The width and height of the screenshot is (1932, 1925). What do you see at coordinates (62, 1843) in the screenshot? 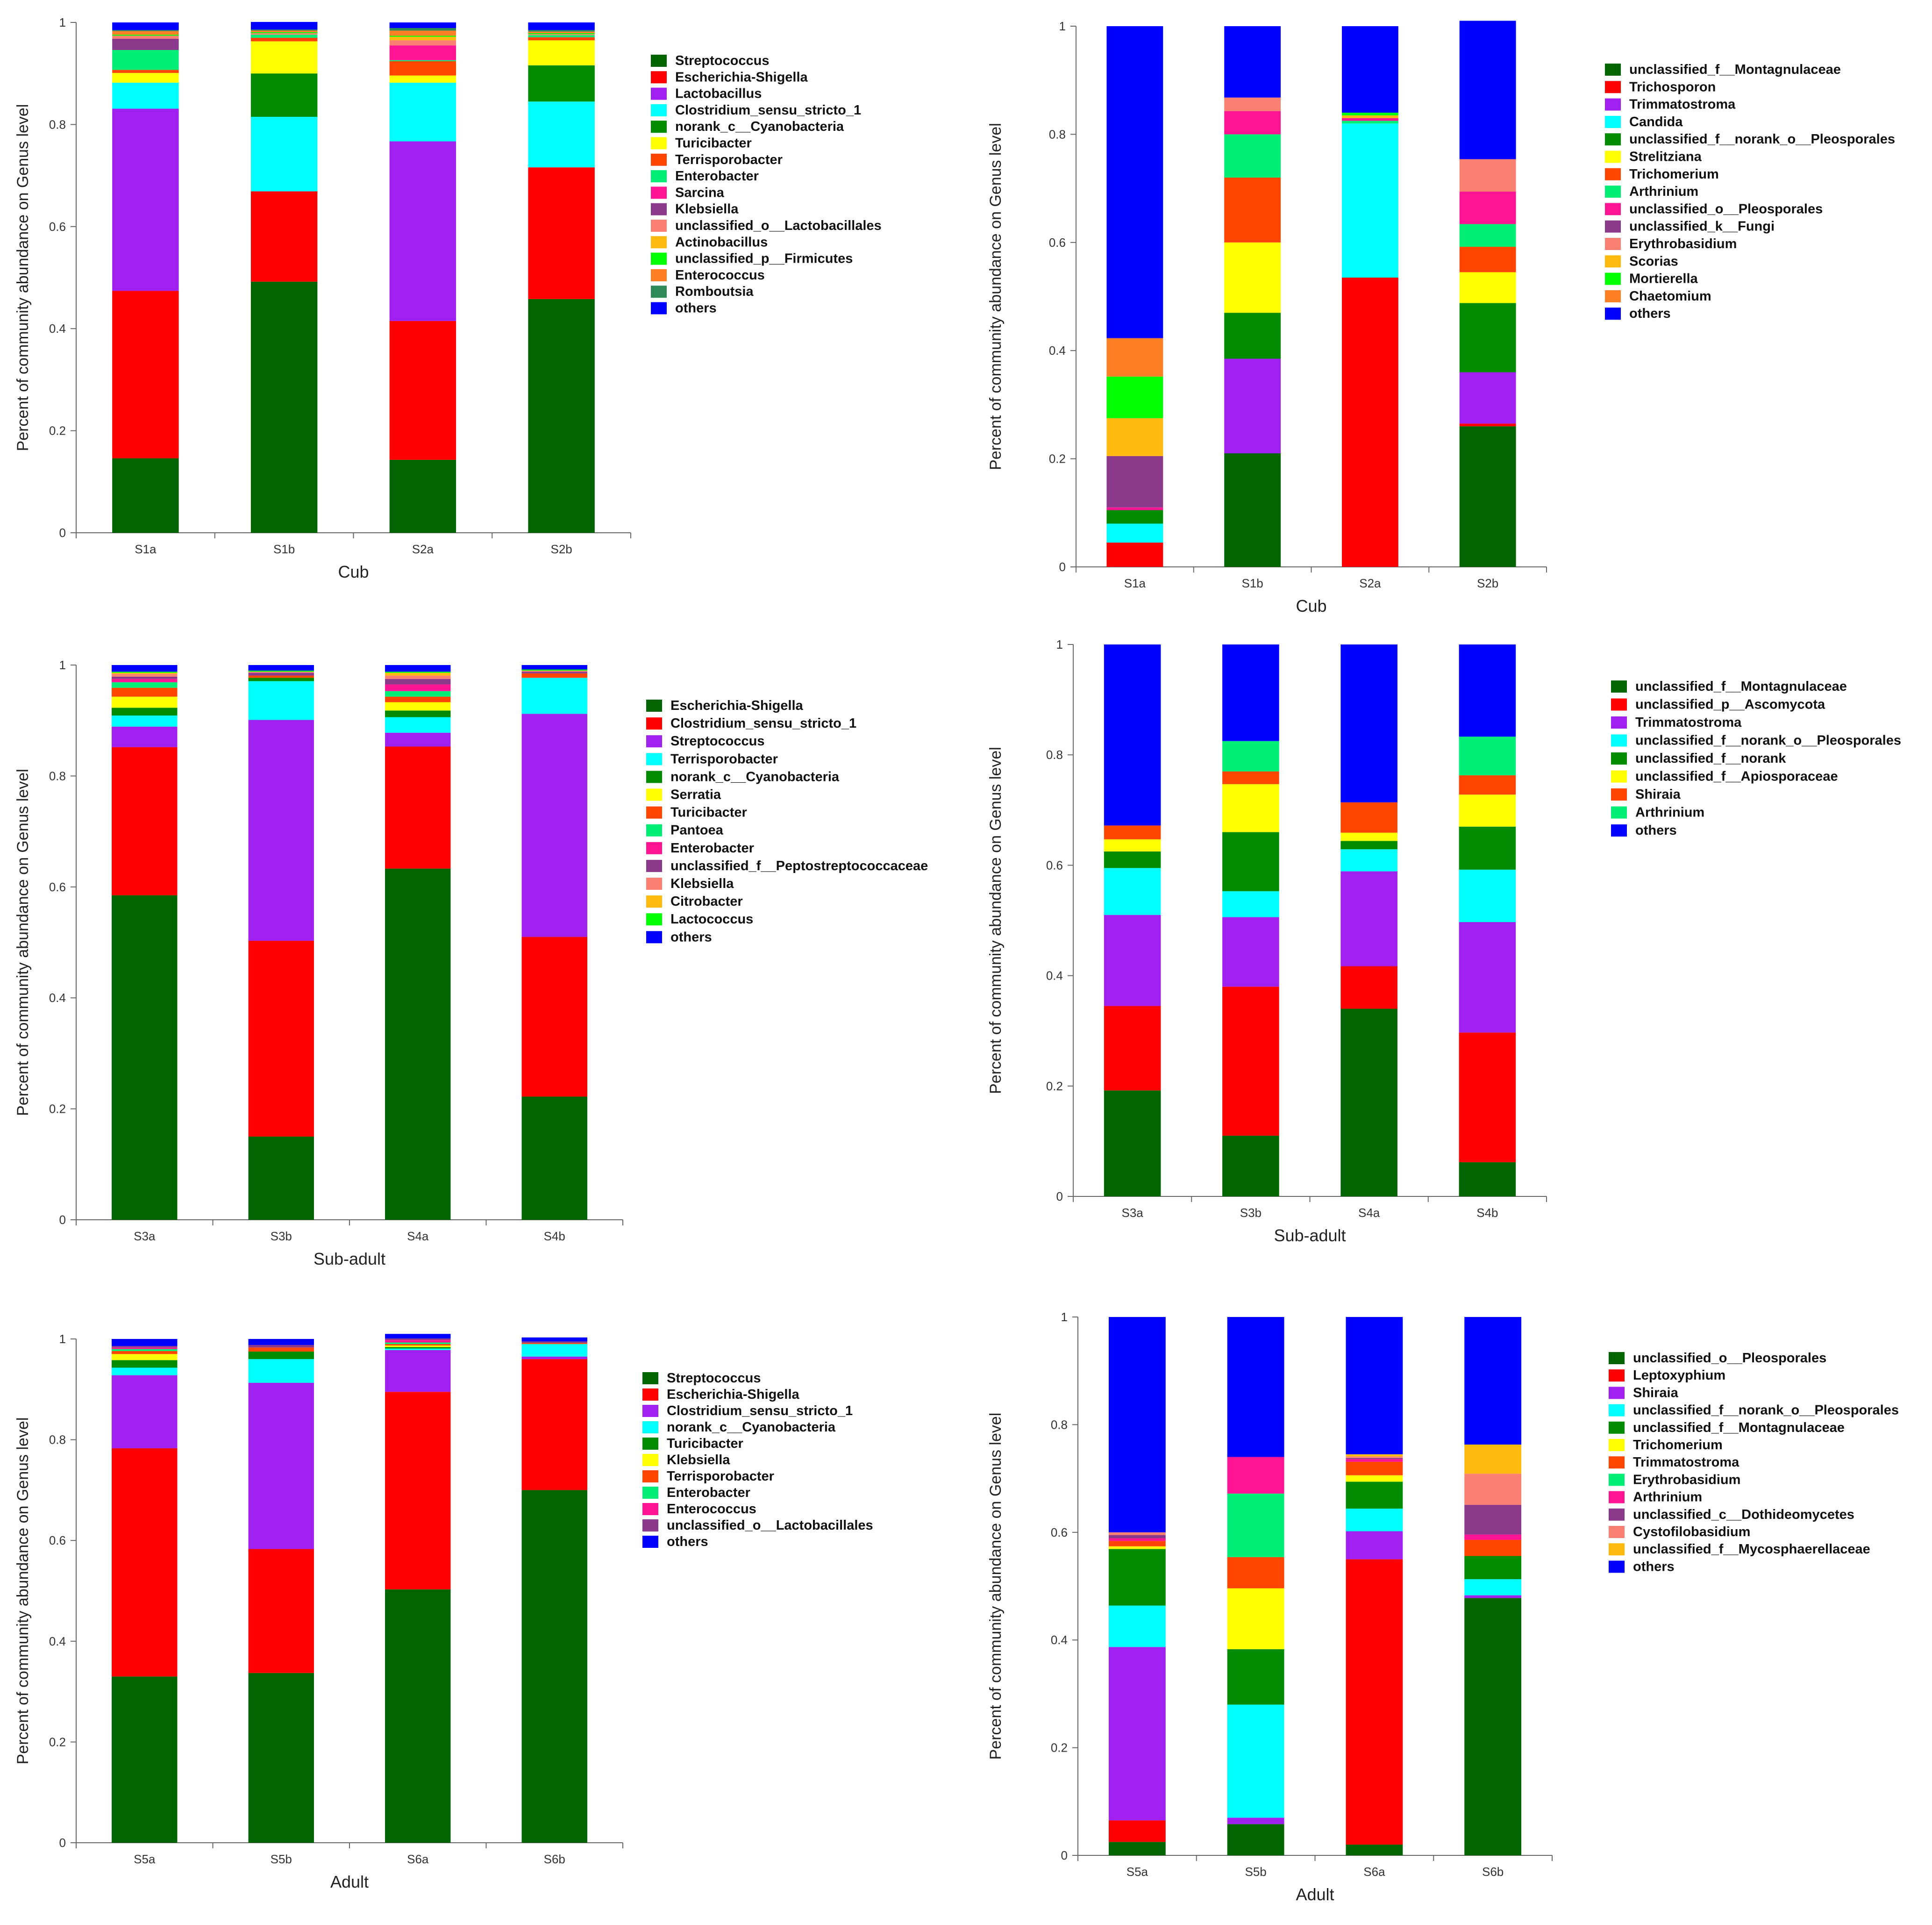
I see `y-tick-label: 0` at bounding box center [62, 1843].